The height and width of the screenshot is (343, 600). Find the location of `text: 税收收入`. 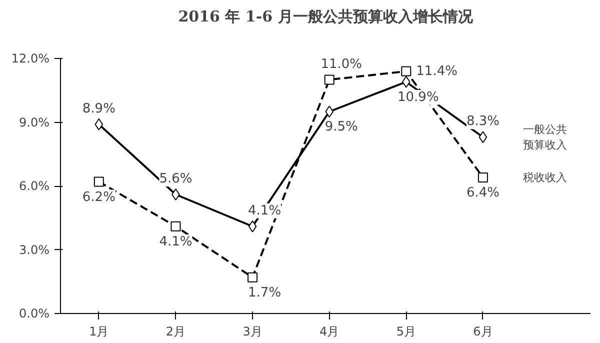

text: 税收收入 is located at coordinates (544, 177).